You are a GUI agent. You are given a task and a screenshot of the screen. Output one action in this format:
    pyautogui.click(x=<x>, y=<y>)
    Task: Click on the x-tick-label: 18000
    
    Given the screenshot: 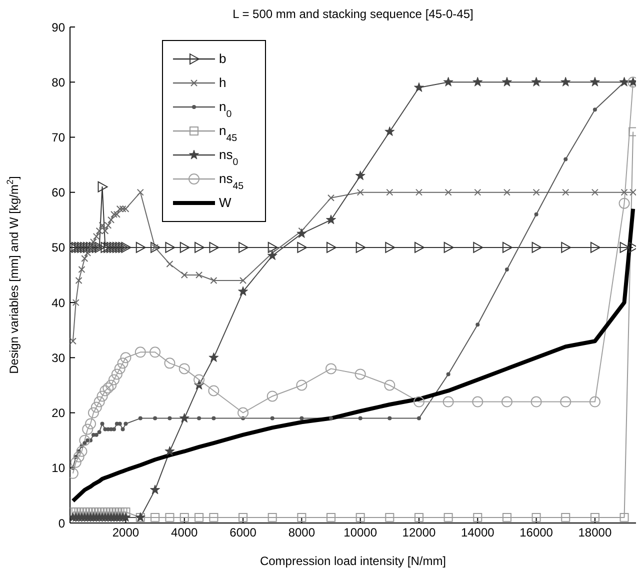 What is the action you would take?
    pyautogui.click(x=595, y=533)
    